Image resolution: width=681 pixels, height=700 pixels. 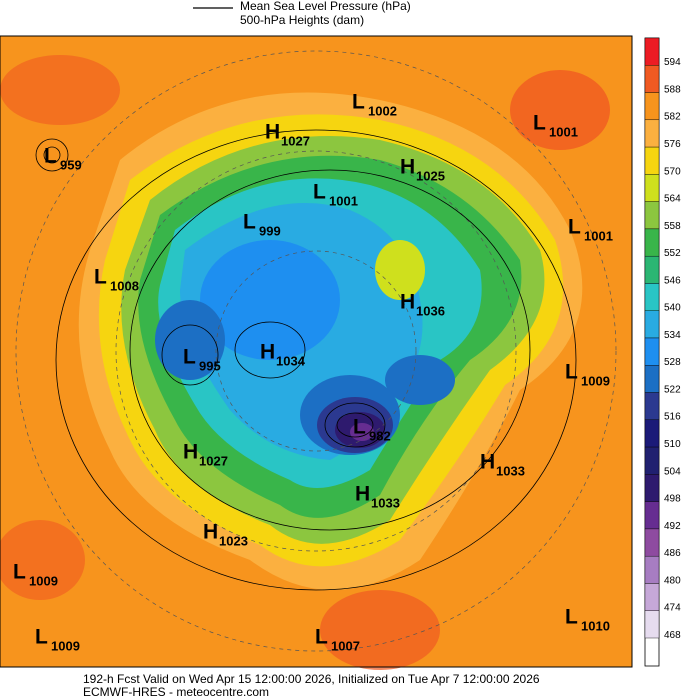 What do you see at coordinates (430, 175) in the screenshot?
I see `center-value: 1025` at bounding box center [430, 175].